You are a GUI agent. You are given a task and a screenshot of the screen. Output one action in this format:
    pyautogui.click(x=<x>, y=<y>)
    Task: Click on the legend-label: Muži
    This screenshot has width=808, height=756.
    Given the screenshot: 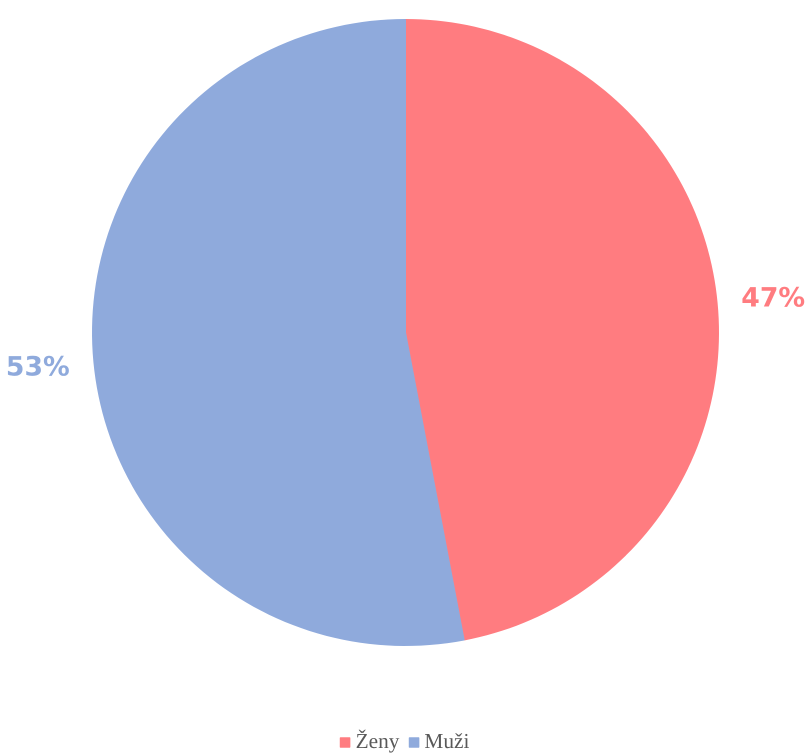 What is the action you would take?
    pyautogui.click(x=447, y=741)
    